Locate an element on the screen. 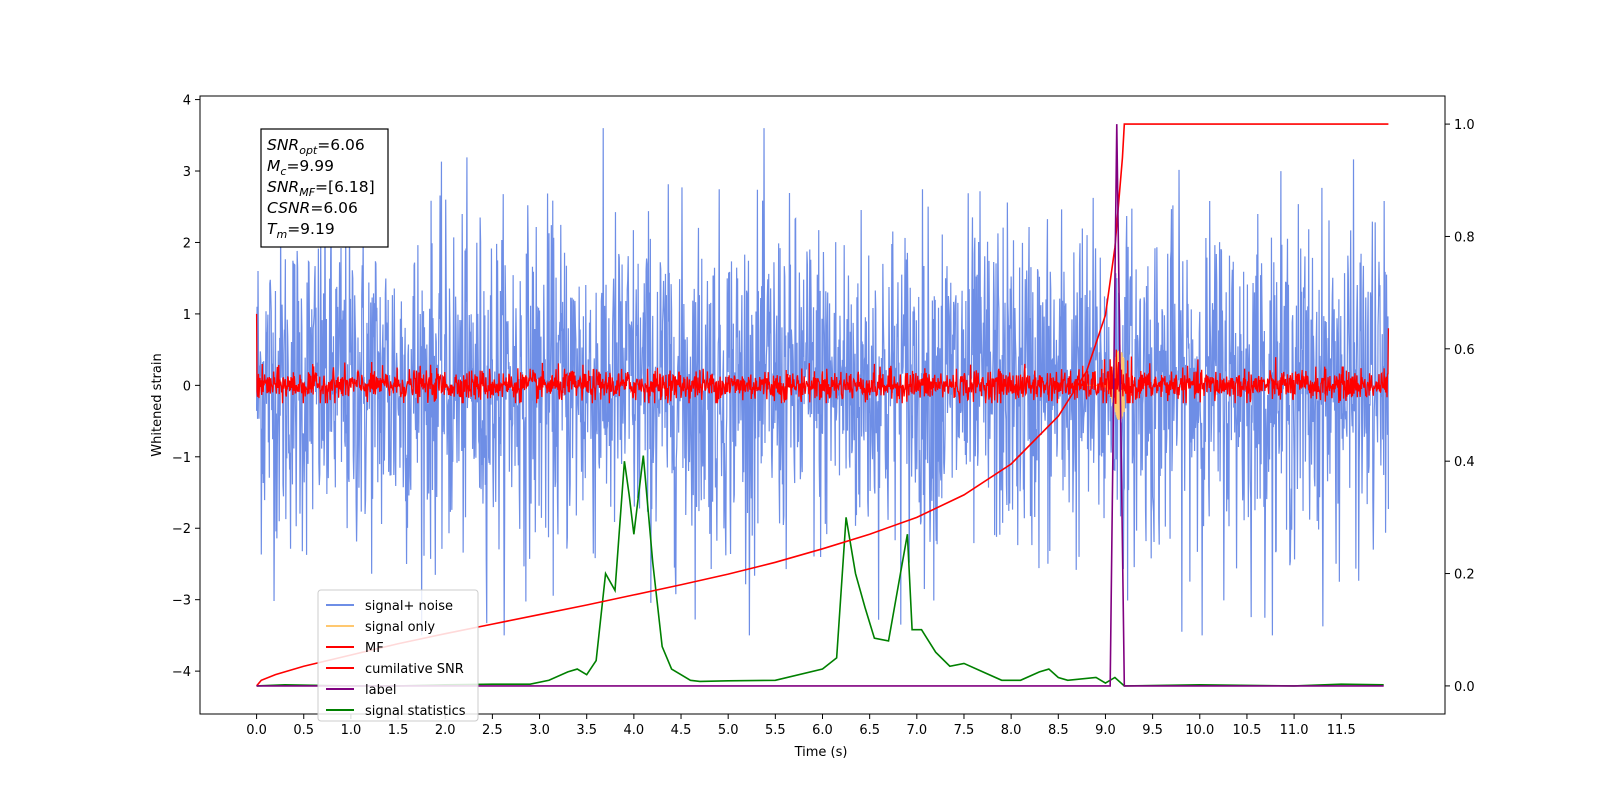 The image size is (1600, 800). x-tick-label: 0.0 is located at coordinates (256, 730).